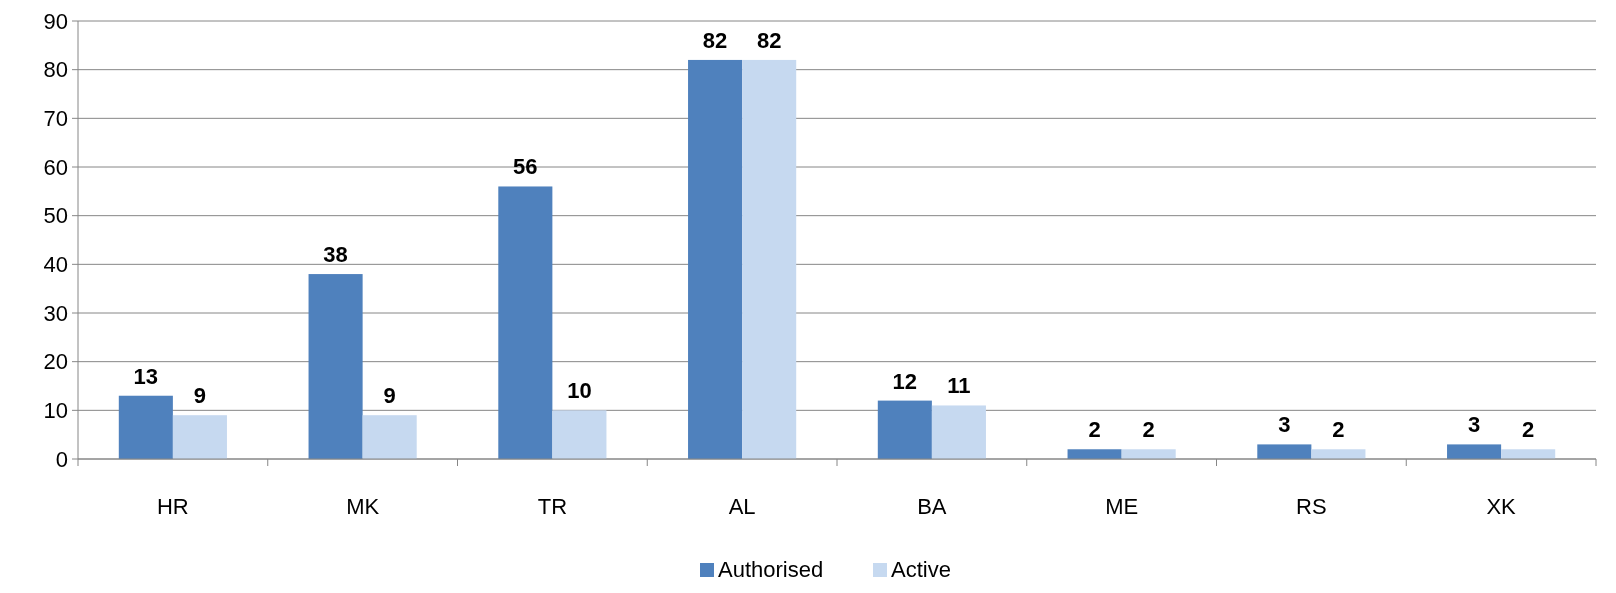  I want to click on y-tick-label: 80, so click(55, 70).